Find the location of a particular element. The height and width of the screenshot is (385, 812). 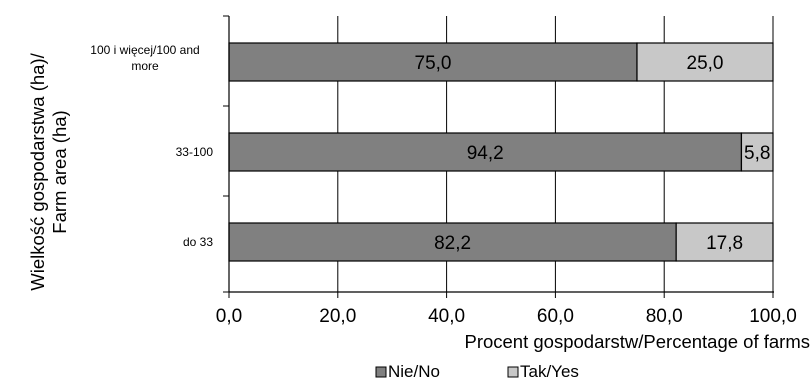

data-label-nie-1: 94,2 is located at coordinates (485, 153).